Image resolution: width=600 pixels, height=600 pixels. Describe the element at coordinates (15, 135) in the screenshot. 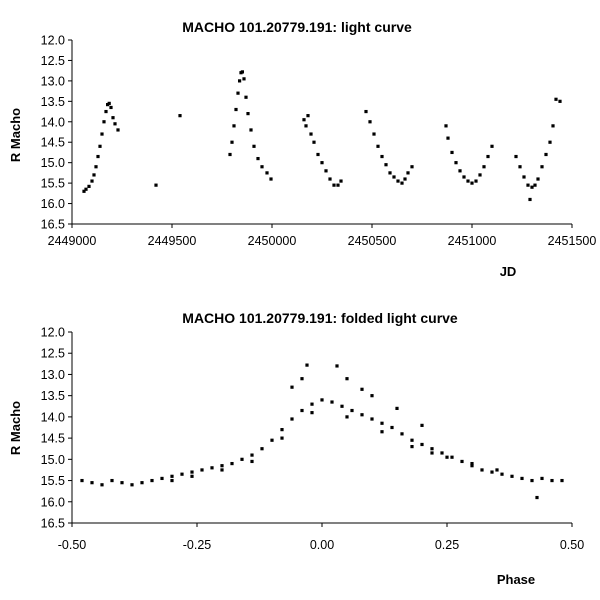

I see `y-axis-label: R Macho` at that location.